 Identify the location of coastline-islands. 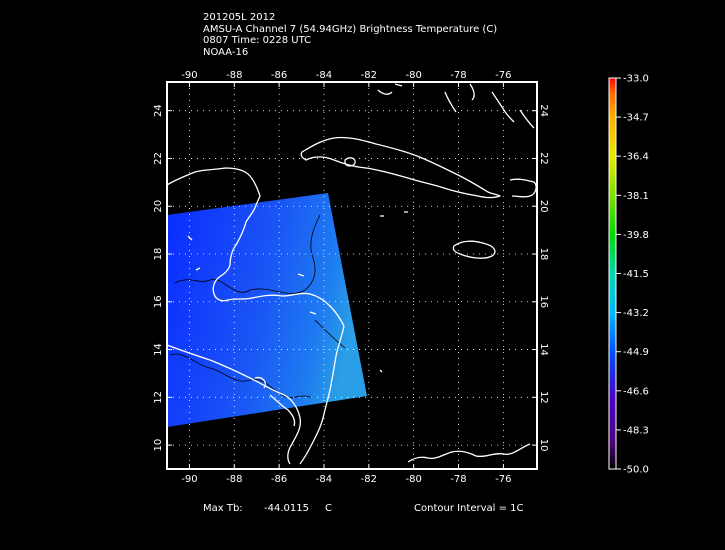
(285, 304).